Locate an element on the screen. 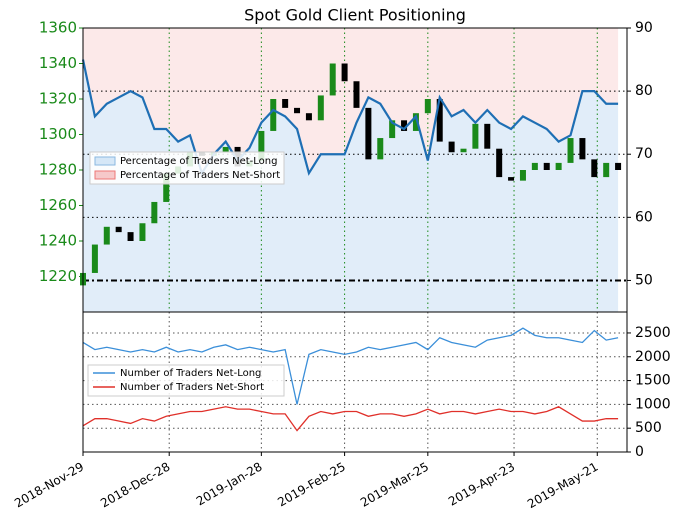  y2-tick-label: 80 is located at coordinates (644, 91).